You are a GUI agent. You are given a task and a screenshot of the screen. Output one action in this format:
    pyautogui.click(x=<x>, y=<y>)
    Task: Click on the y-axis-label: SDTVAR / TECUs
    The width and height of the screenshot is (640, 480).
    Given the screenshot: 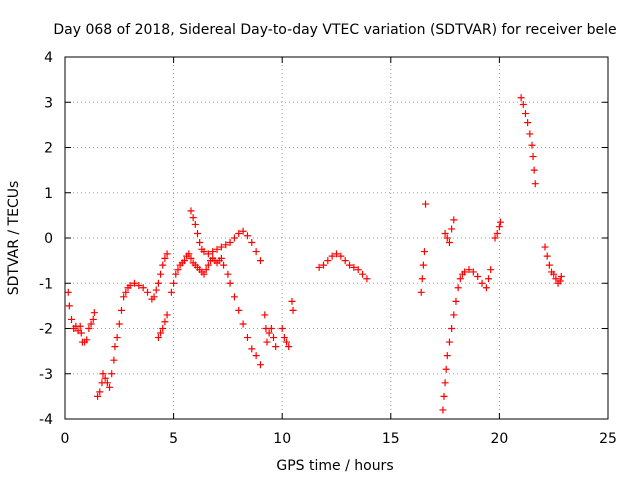 What is the action you would take?
    pyautogui.click(x=14, y=238)
    